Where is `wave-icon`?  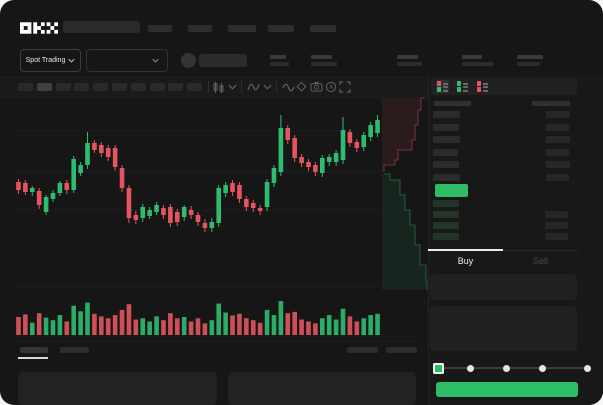 wave-icon is located at coordinates (288, 87).